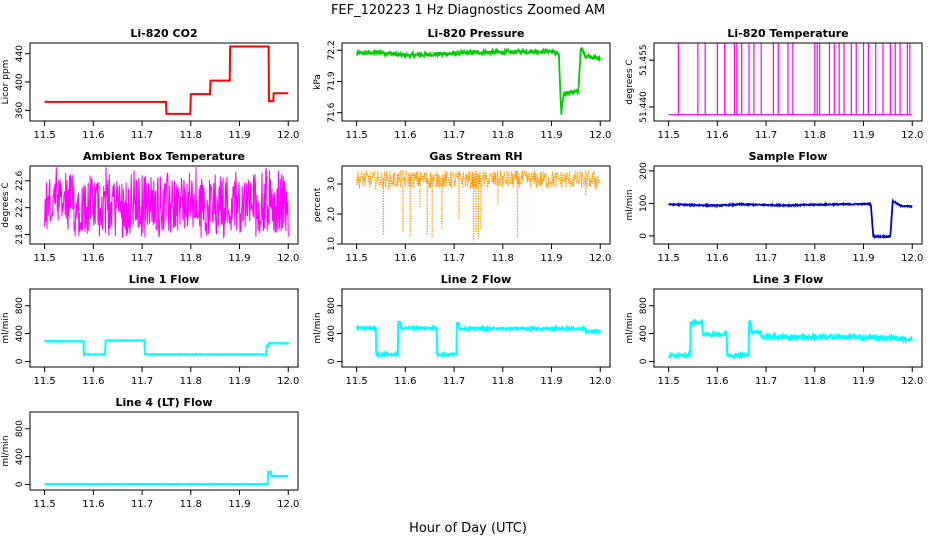 The image size is (936, 540). What do you see at coordinates (20, 53) in the screenshot?
I see `y-tick-label: 440` at bounding box center [20, 53].